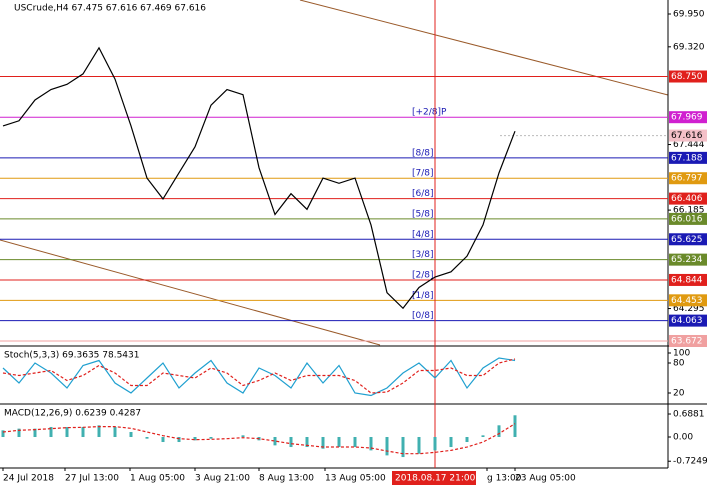 The height and width of the screenshot is (489, 707). Describe the element at coordinates (690, 462) in the screenshot. I see `y-tick-label: -0.7249` at that location.